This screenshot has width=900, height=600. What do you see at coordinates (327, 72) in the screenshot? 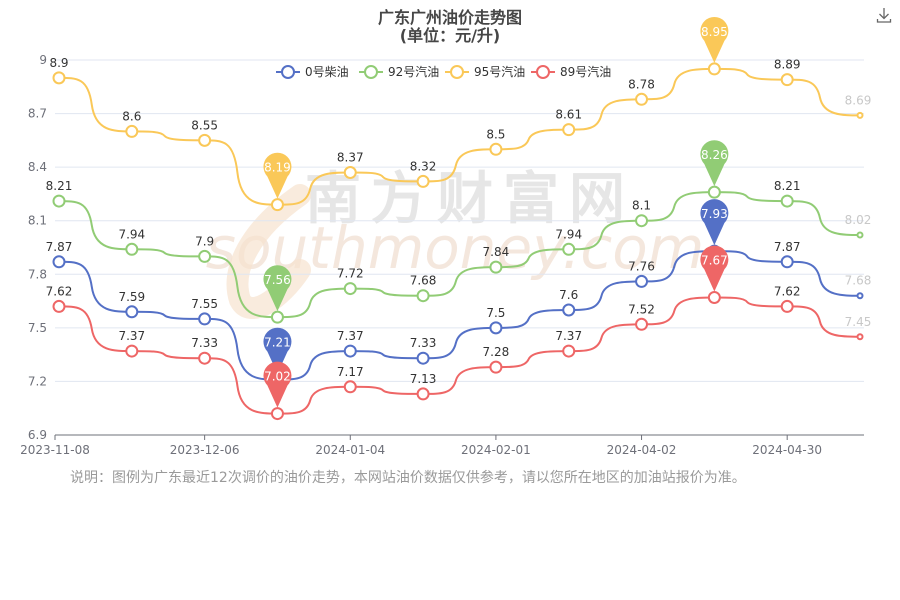
I see `legend-label: 0号柴油` at bounding box center [327, 72].